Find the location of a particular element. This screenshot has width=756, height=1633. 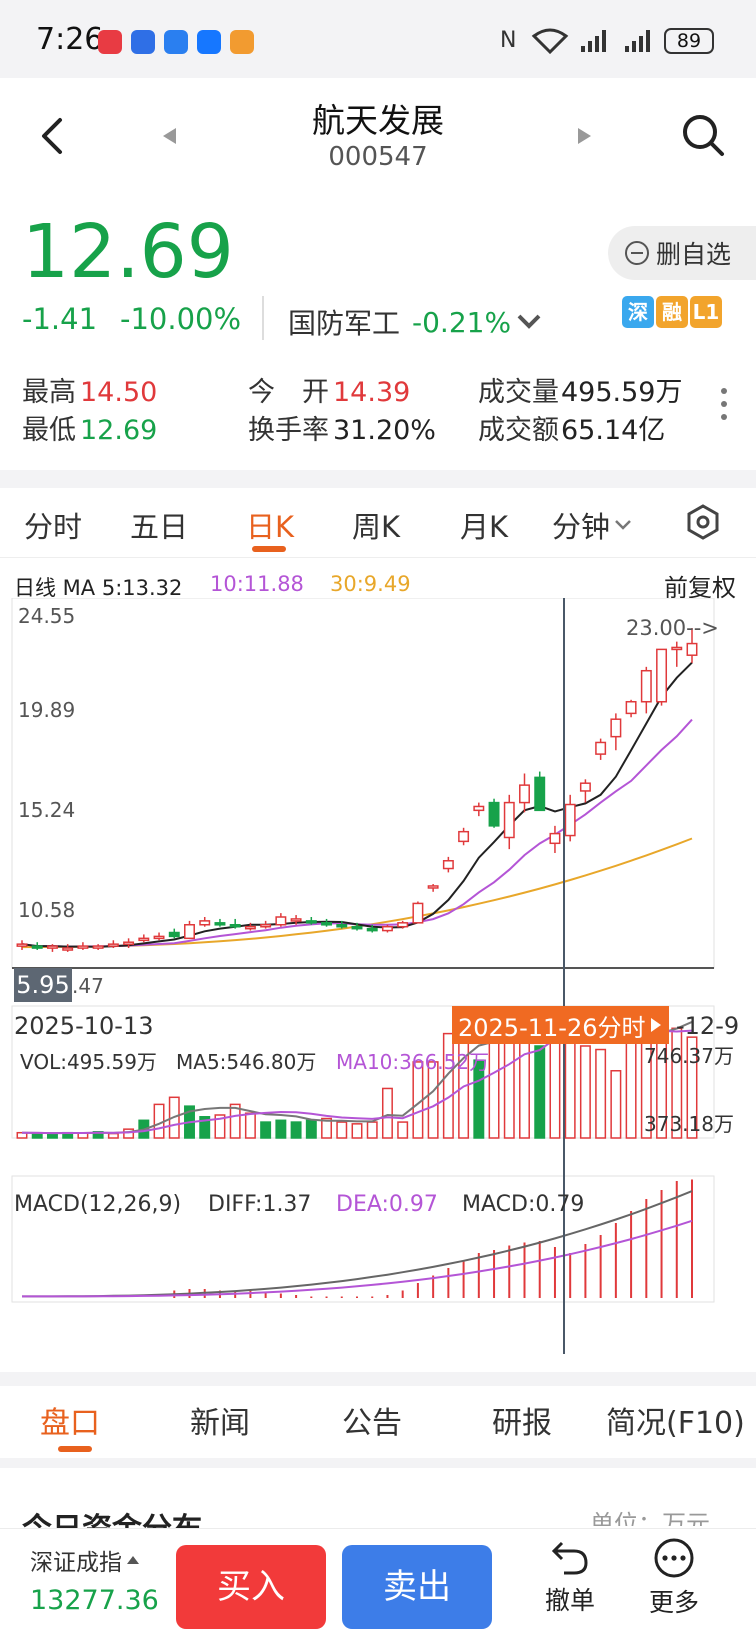

fund-section-title-clip: 今日资金分布 is located at coordinates (172, 1516).